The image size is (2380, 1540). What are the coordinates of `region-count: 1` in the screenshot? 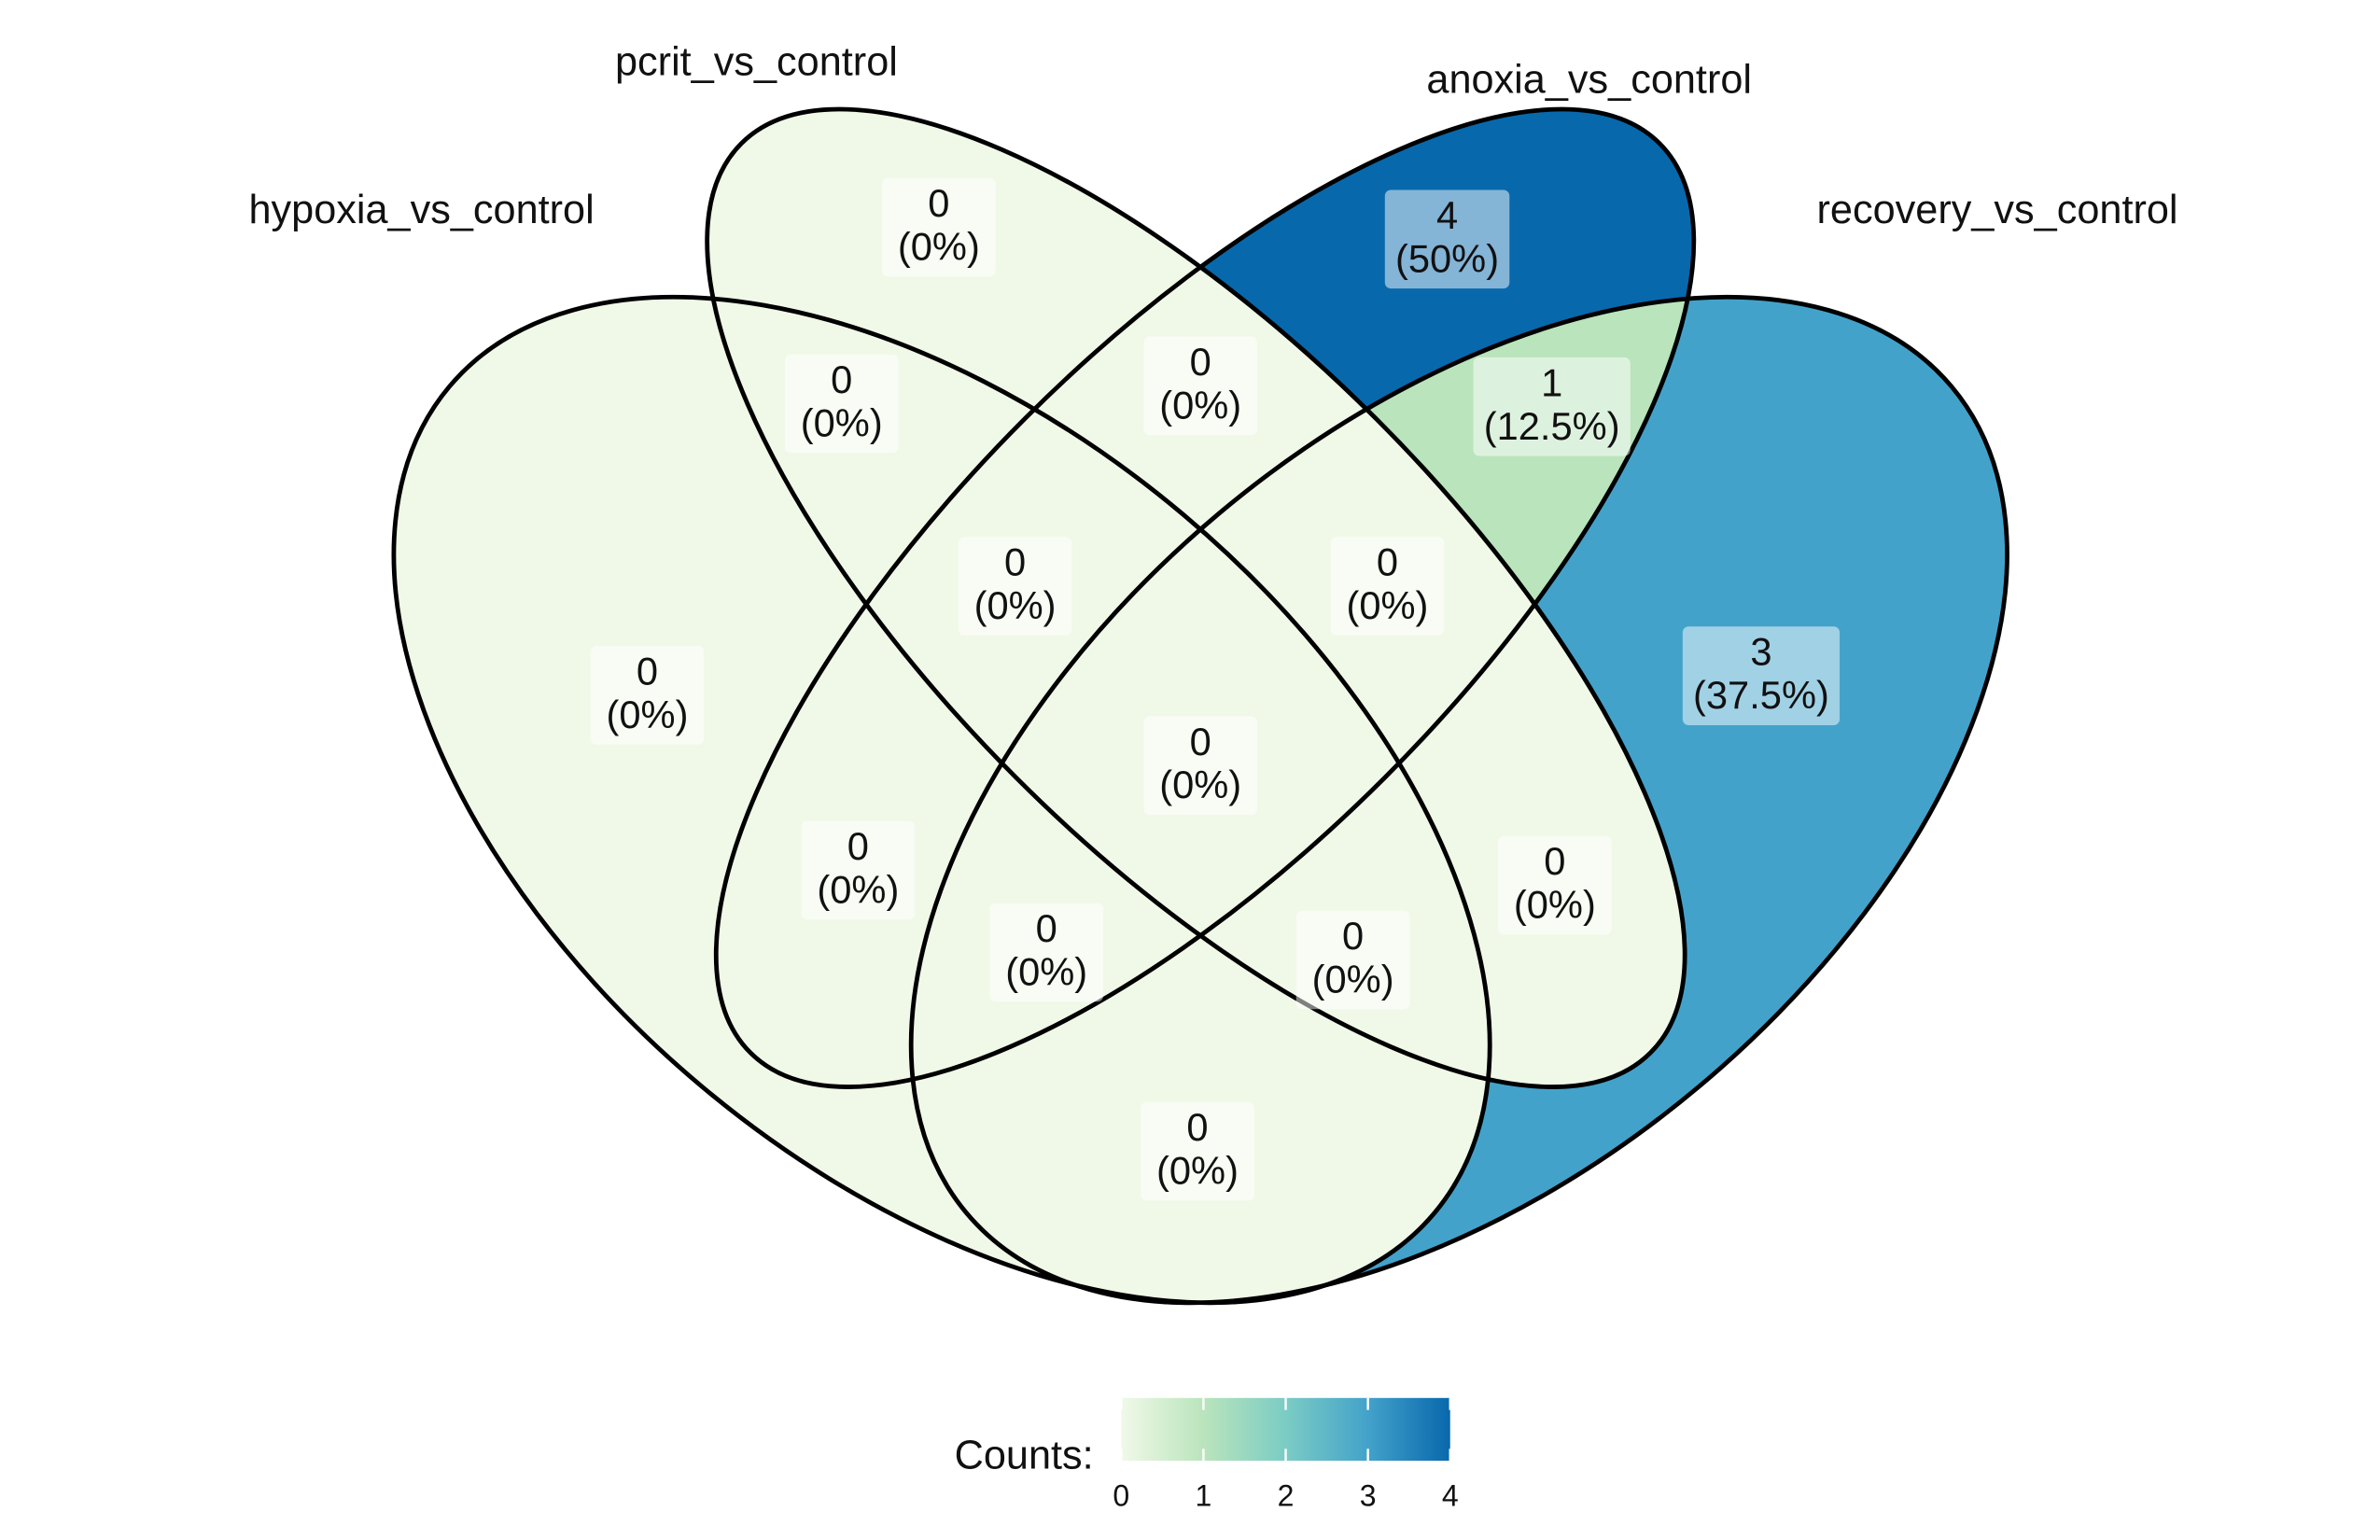 It's located at (1551, 382).